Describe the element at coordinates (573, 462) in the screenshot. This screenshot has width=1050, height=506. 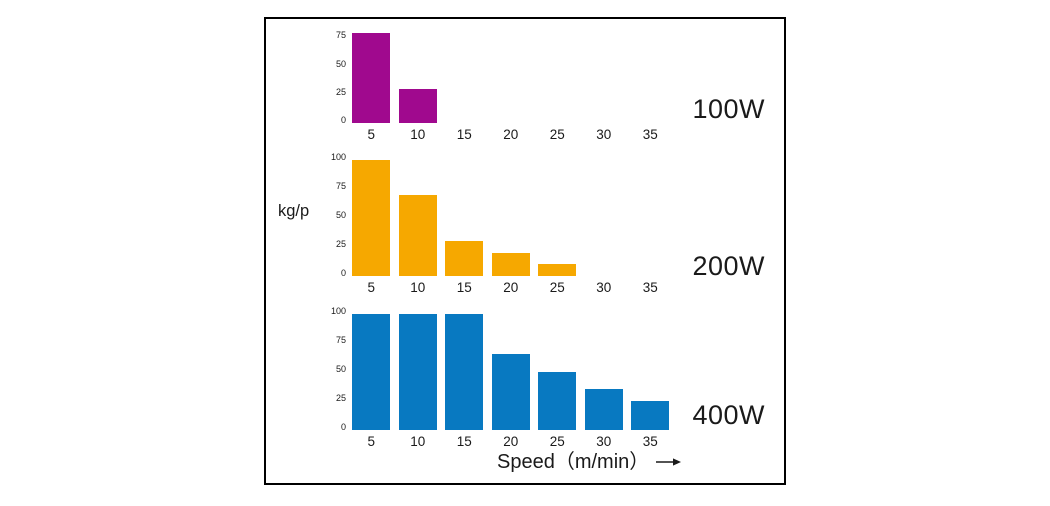
I see `x-axis-label-text: Speed（m/min）` at that location.